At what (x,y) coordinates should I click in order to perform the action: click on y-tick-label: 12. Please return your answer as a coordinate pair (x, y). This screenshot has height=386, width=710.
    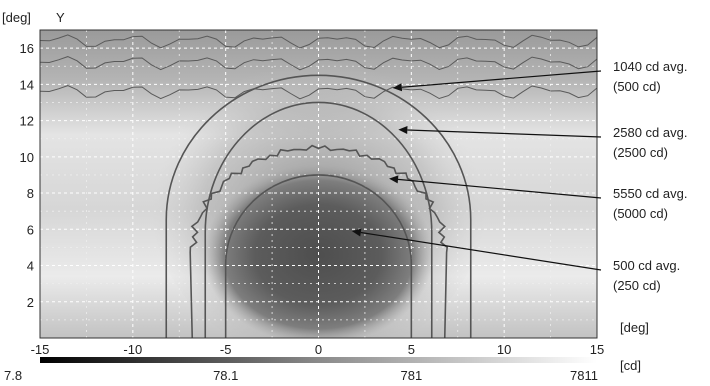
    Looking at the image, I should click on (27, 121).